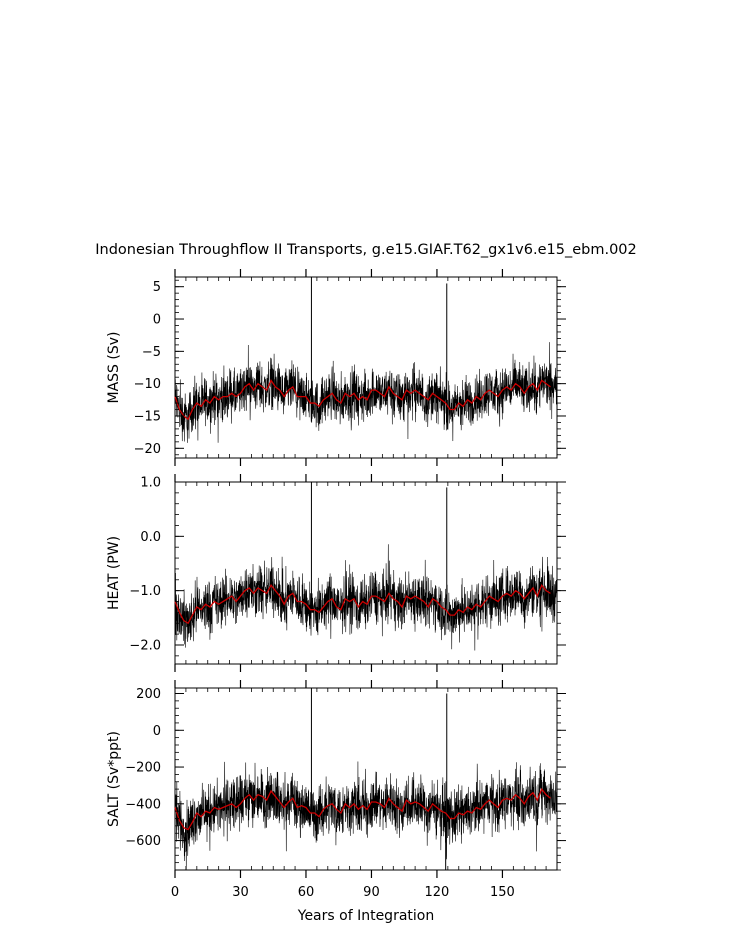 The height and width of the screenshot is (945, 733). Describe the element at coordinates (502, 892) in the screenshot. I see `x-tick-label: 150` at that location.